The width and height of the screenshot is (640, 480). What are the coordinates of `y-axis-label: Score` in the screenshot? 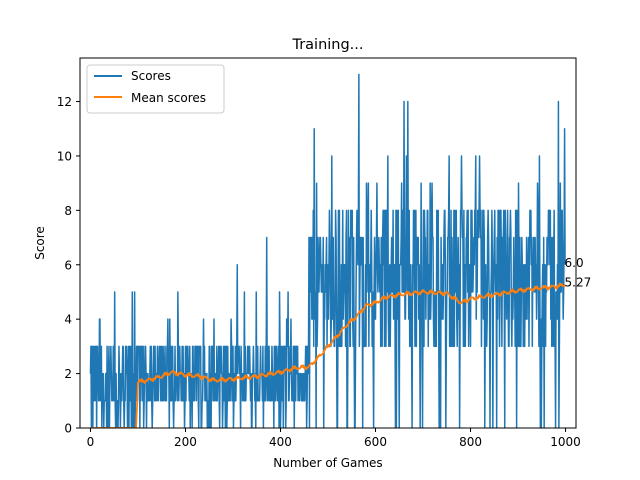 It's located at (40, 243).